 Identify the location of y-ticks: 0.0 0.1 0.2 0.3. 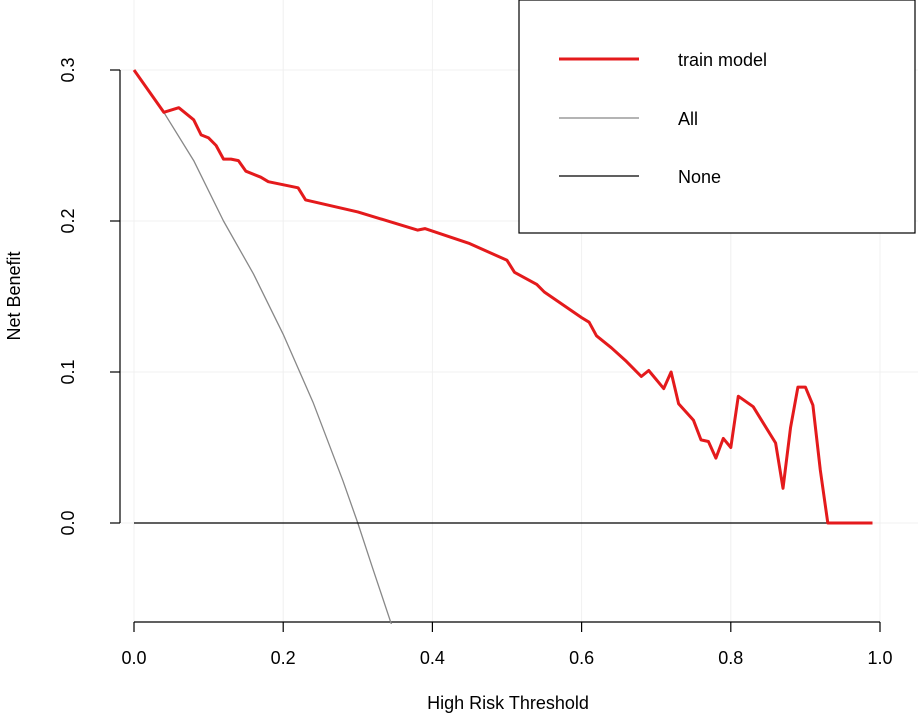
(89, 296).